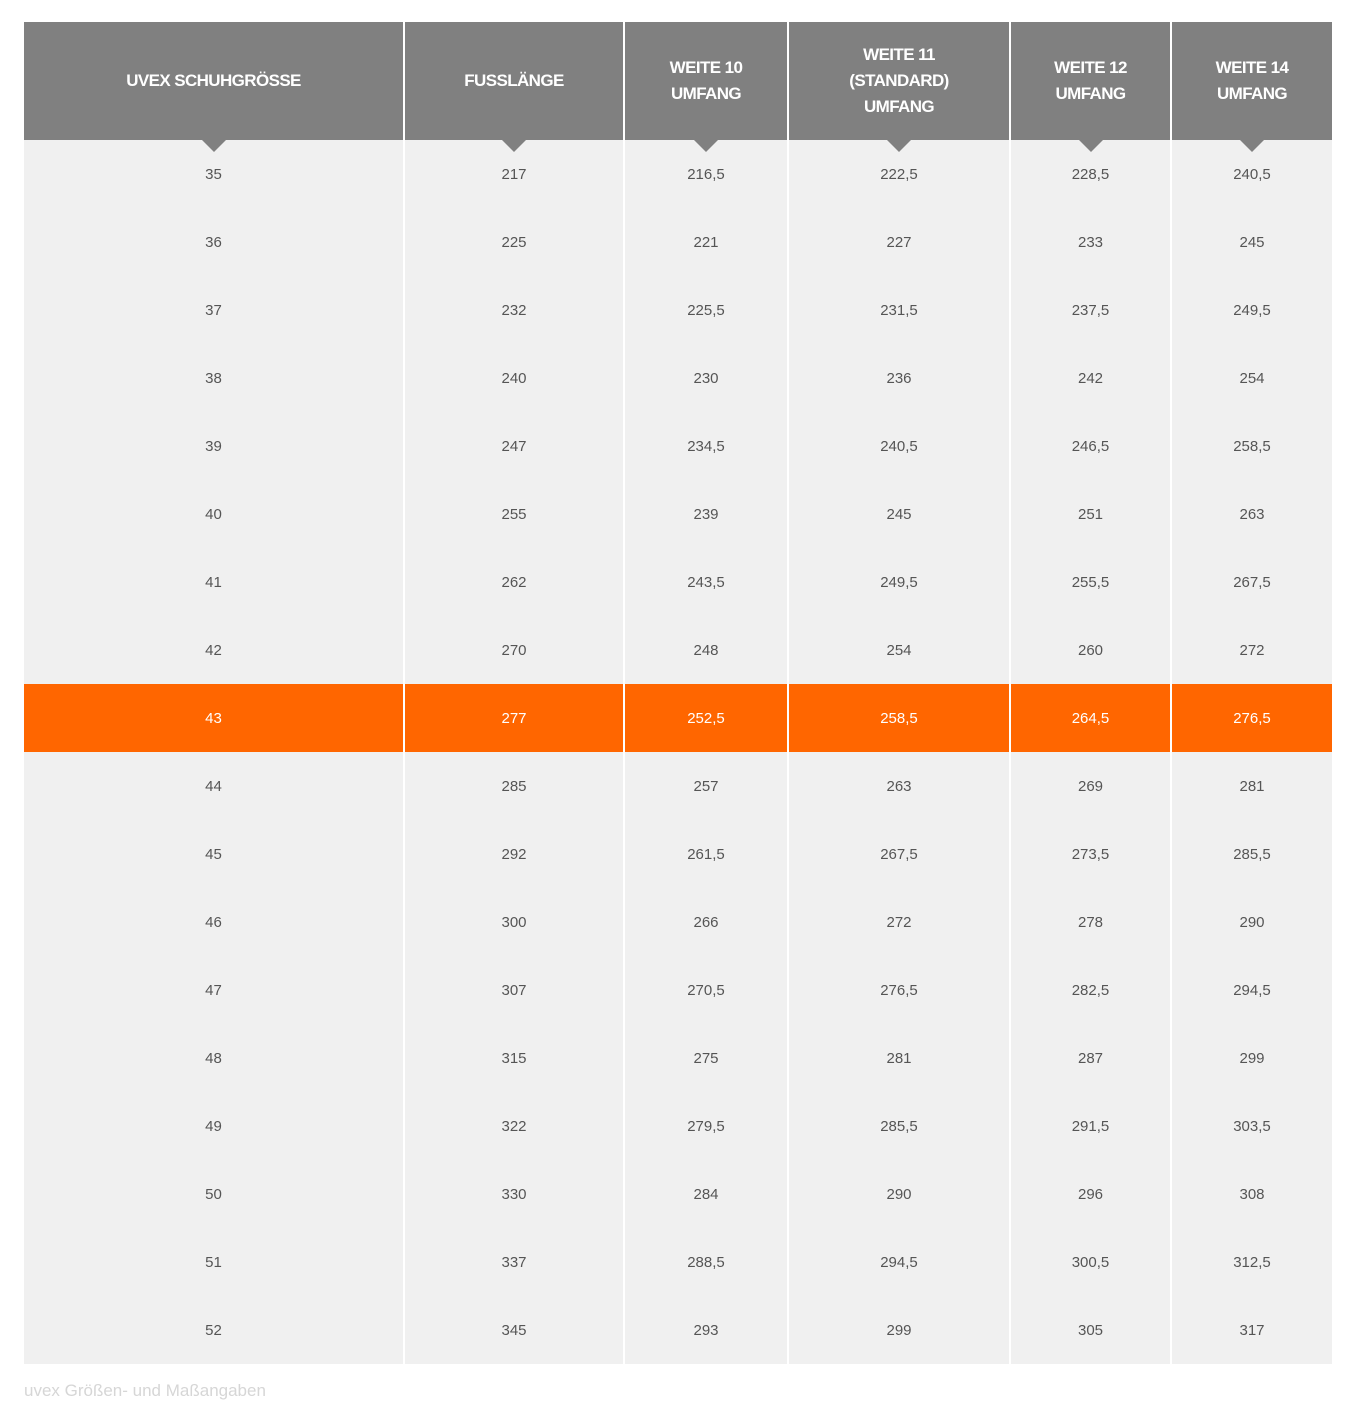 The height and width of the screenshot is (1422, 1357). I want to click on table-cell: 37, so click(214, 310).